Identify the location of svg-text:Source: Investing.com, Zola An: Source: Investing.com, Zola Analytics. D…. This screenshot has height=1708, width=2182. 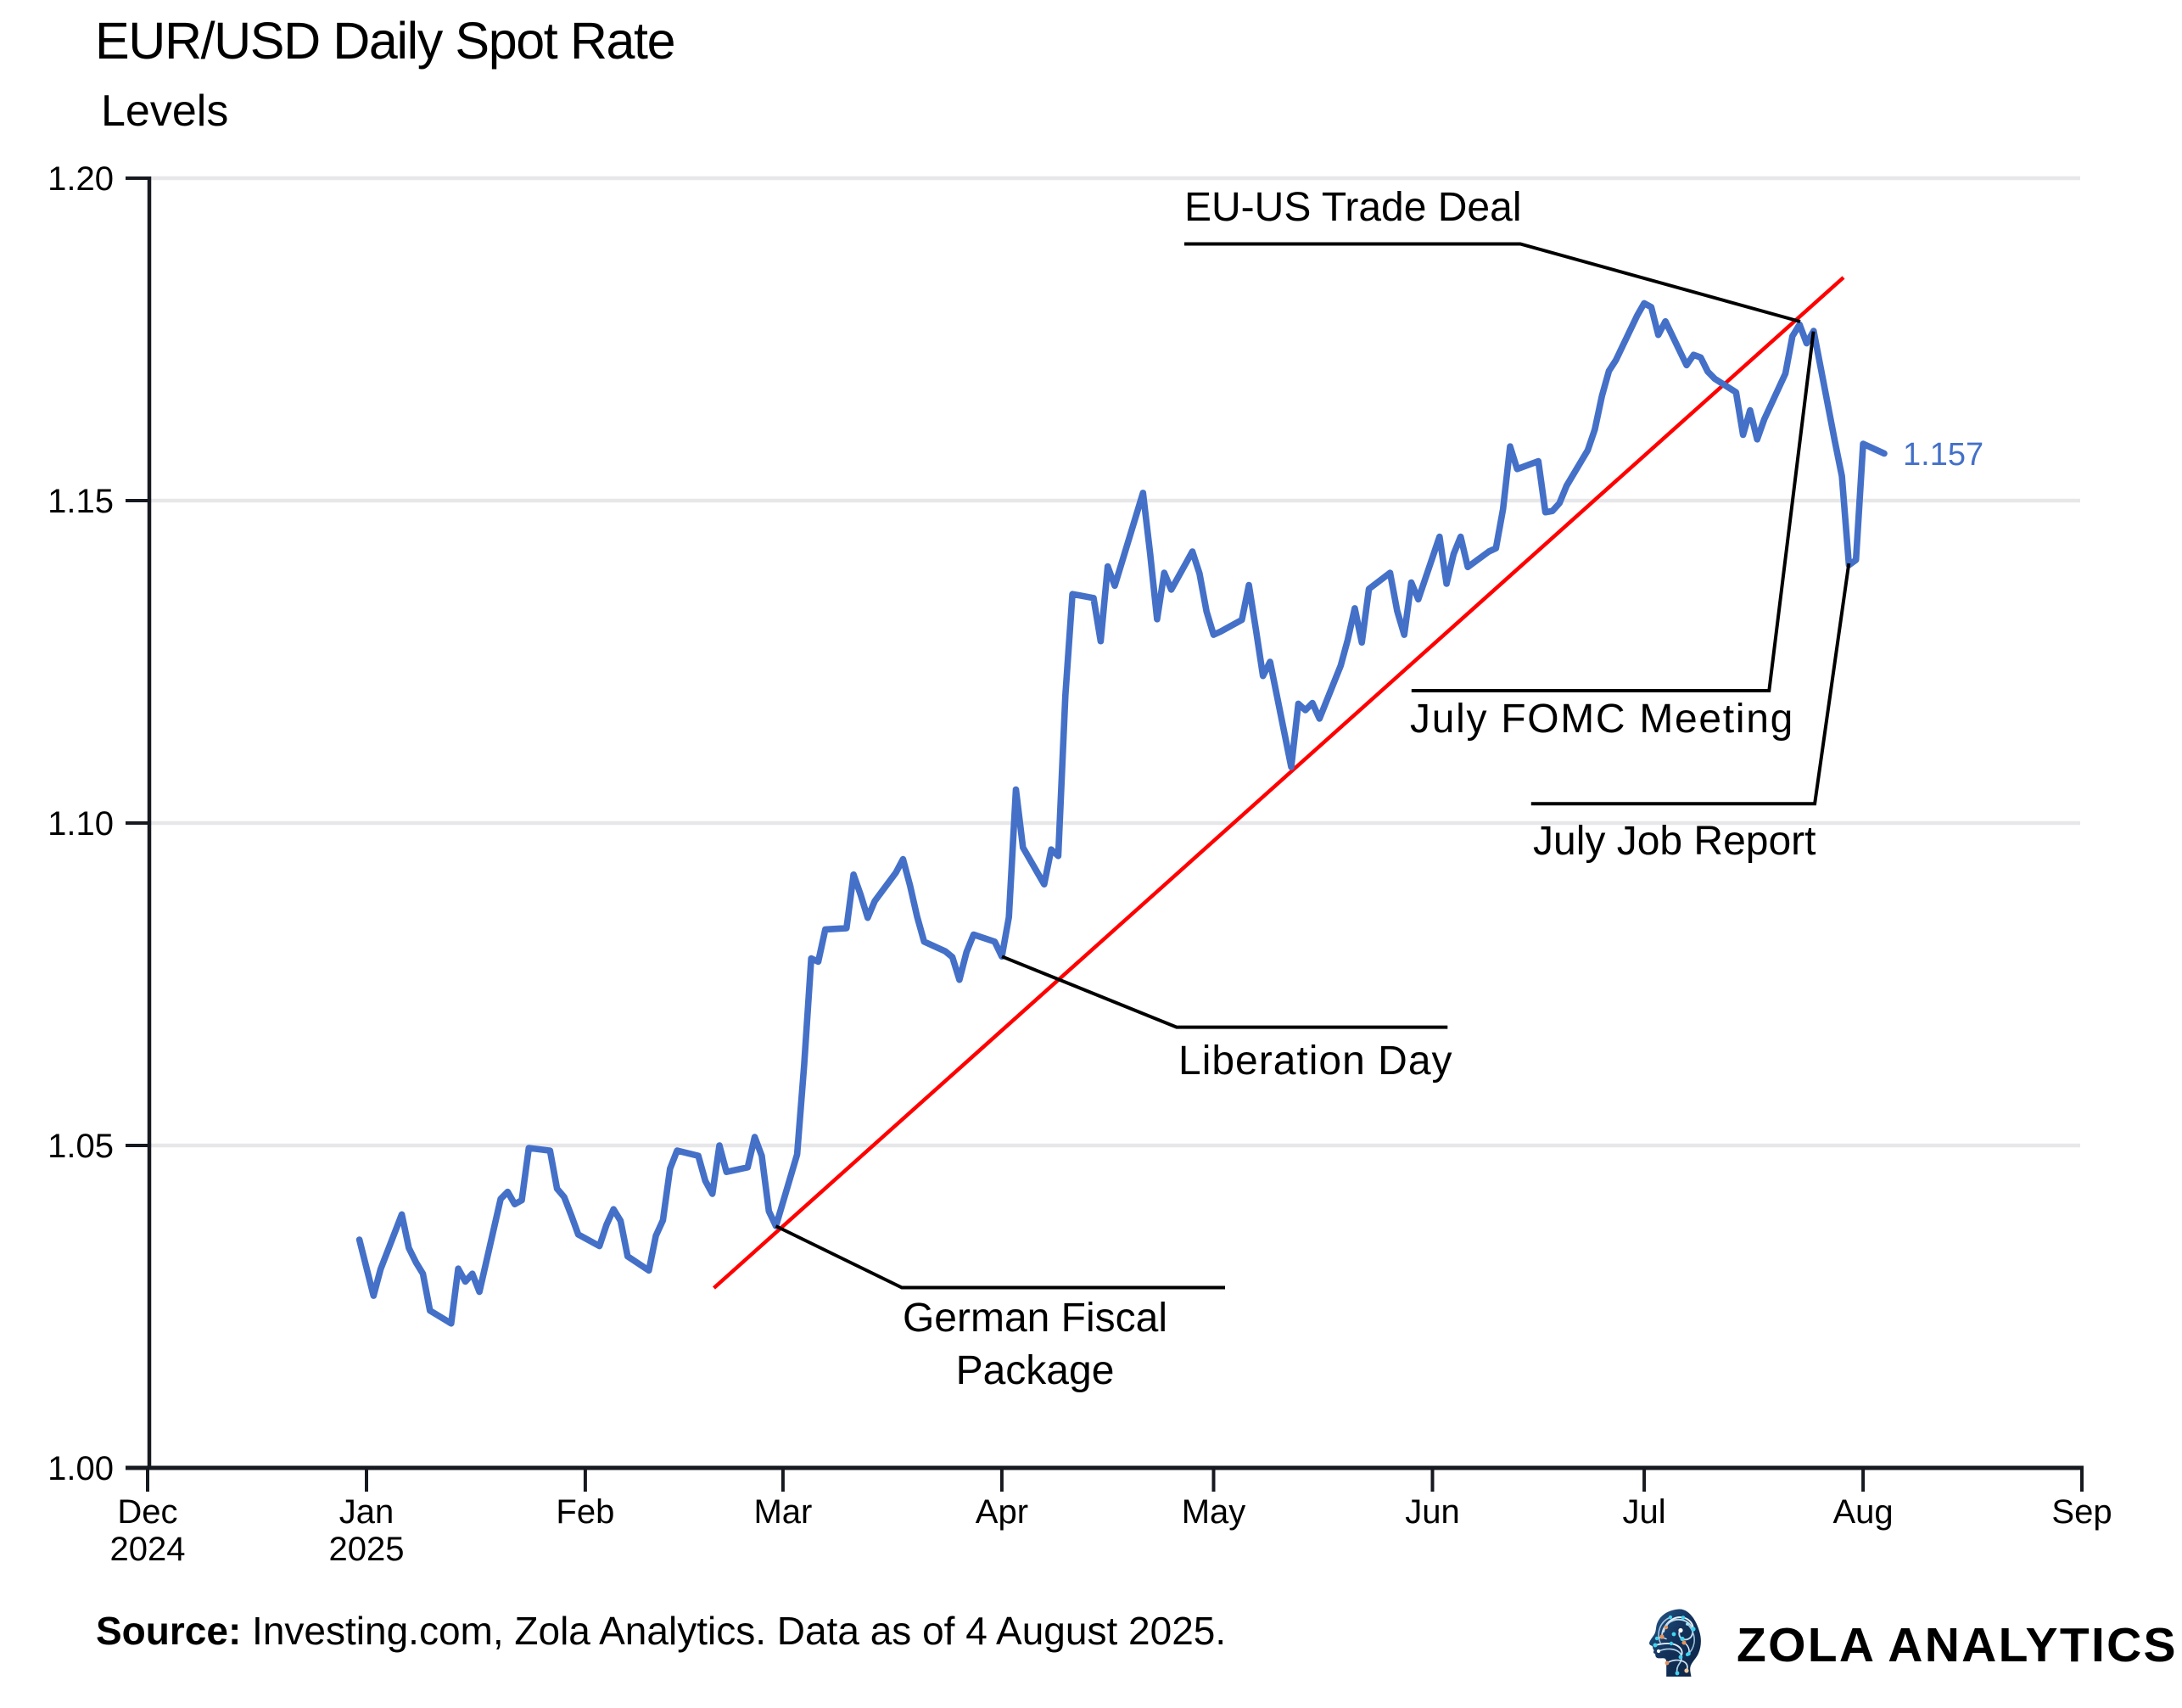
(661, 1631).